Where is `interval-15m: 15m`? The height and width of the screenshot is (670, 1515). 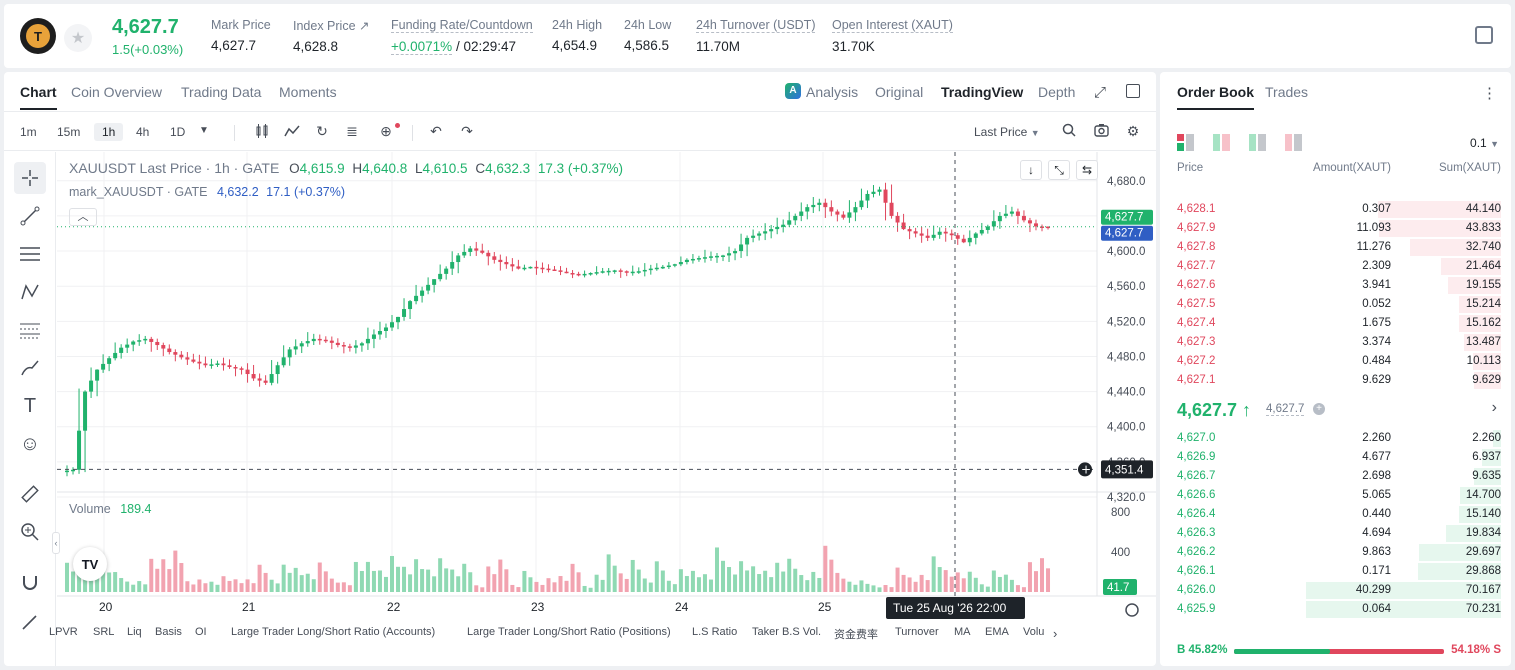 interval-15m: 15m is located at coordinates (69, 132).